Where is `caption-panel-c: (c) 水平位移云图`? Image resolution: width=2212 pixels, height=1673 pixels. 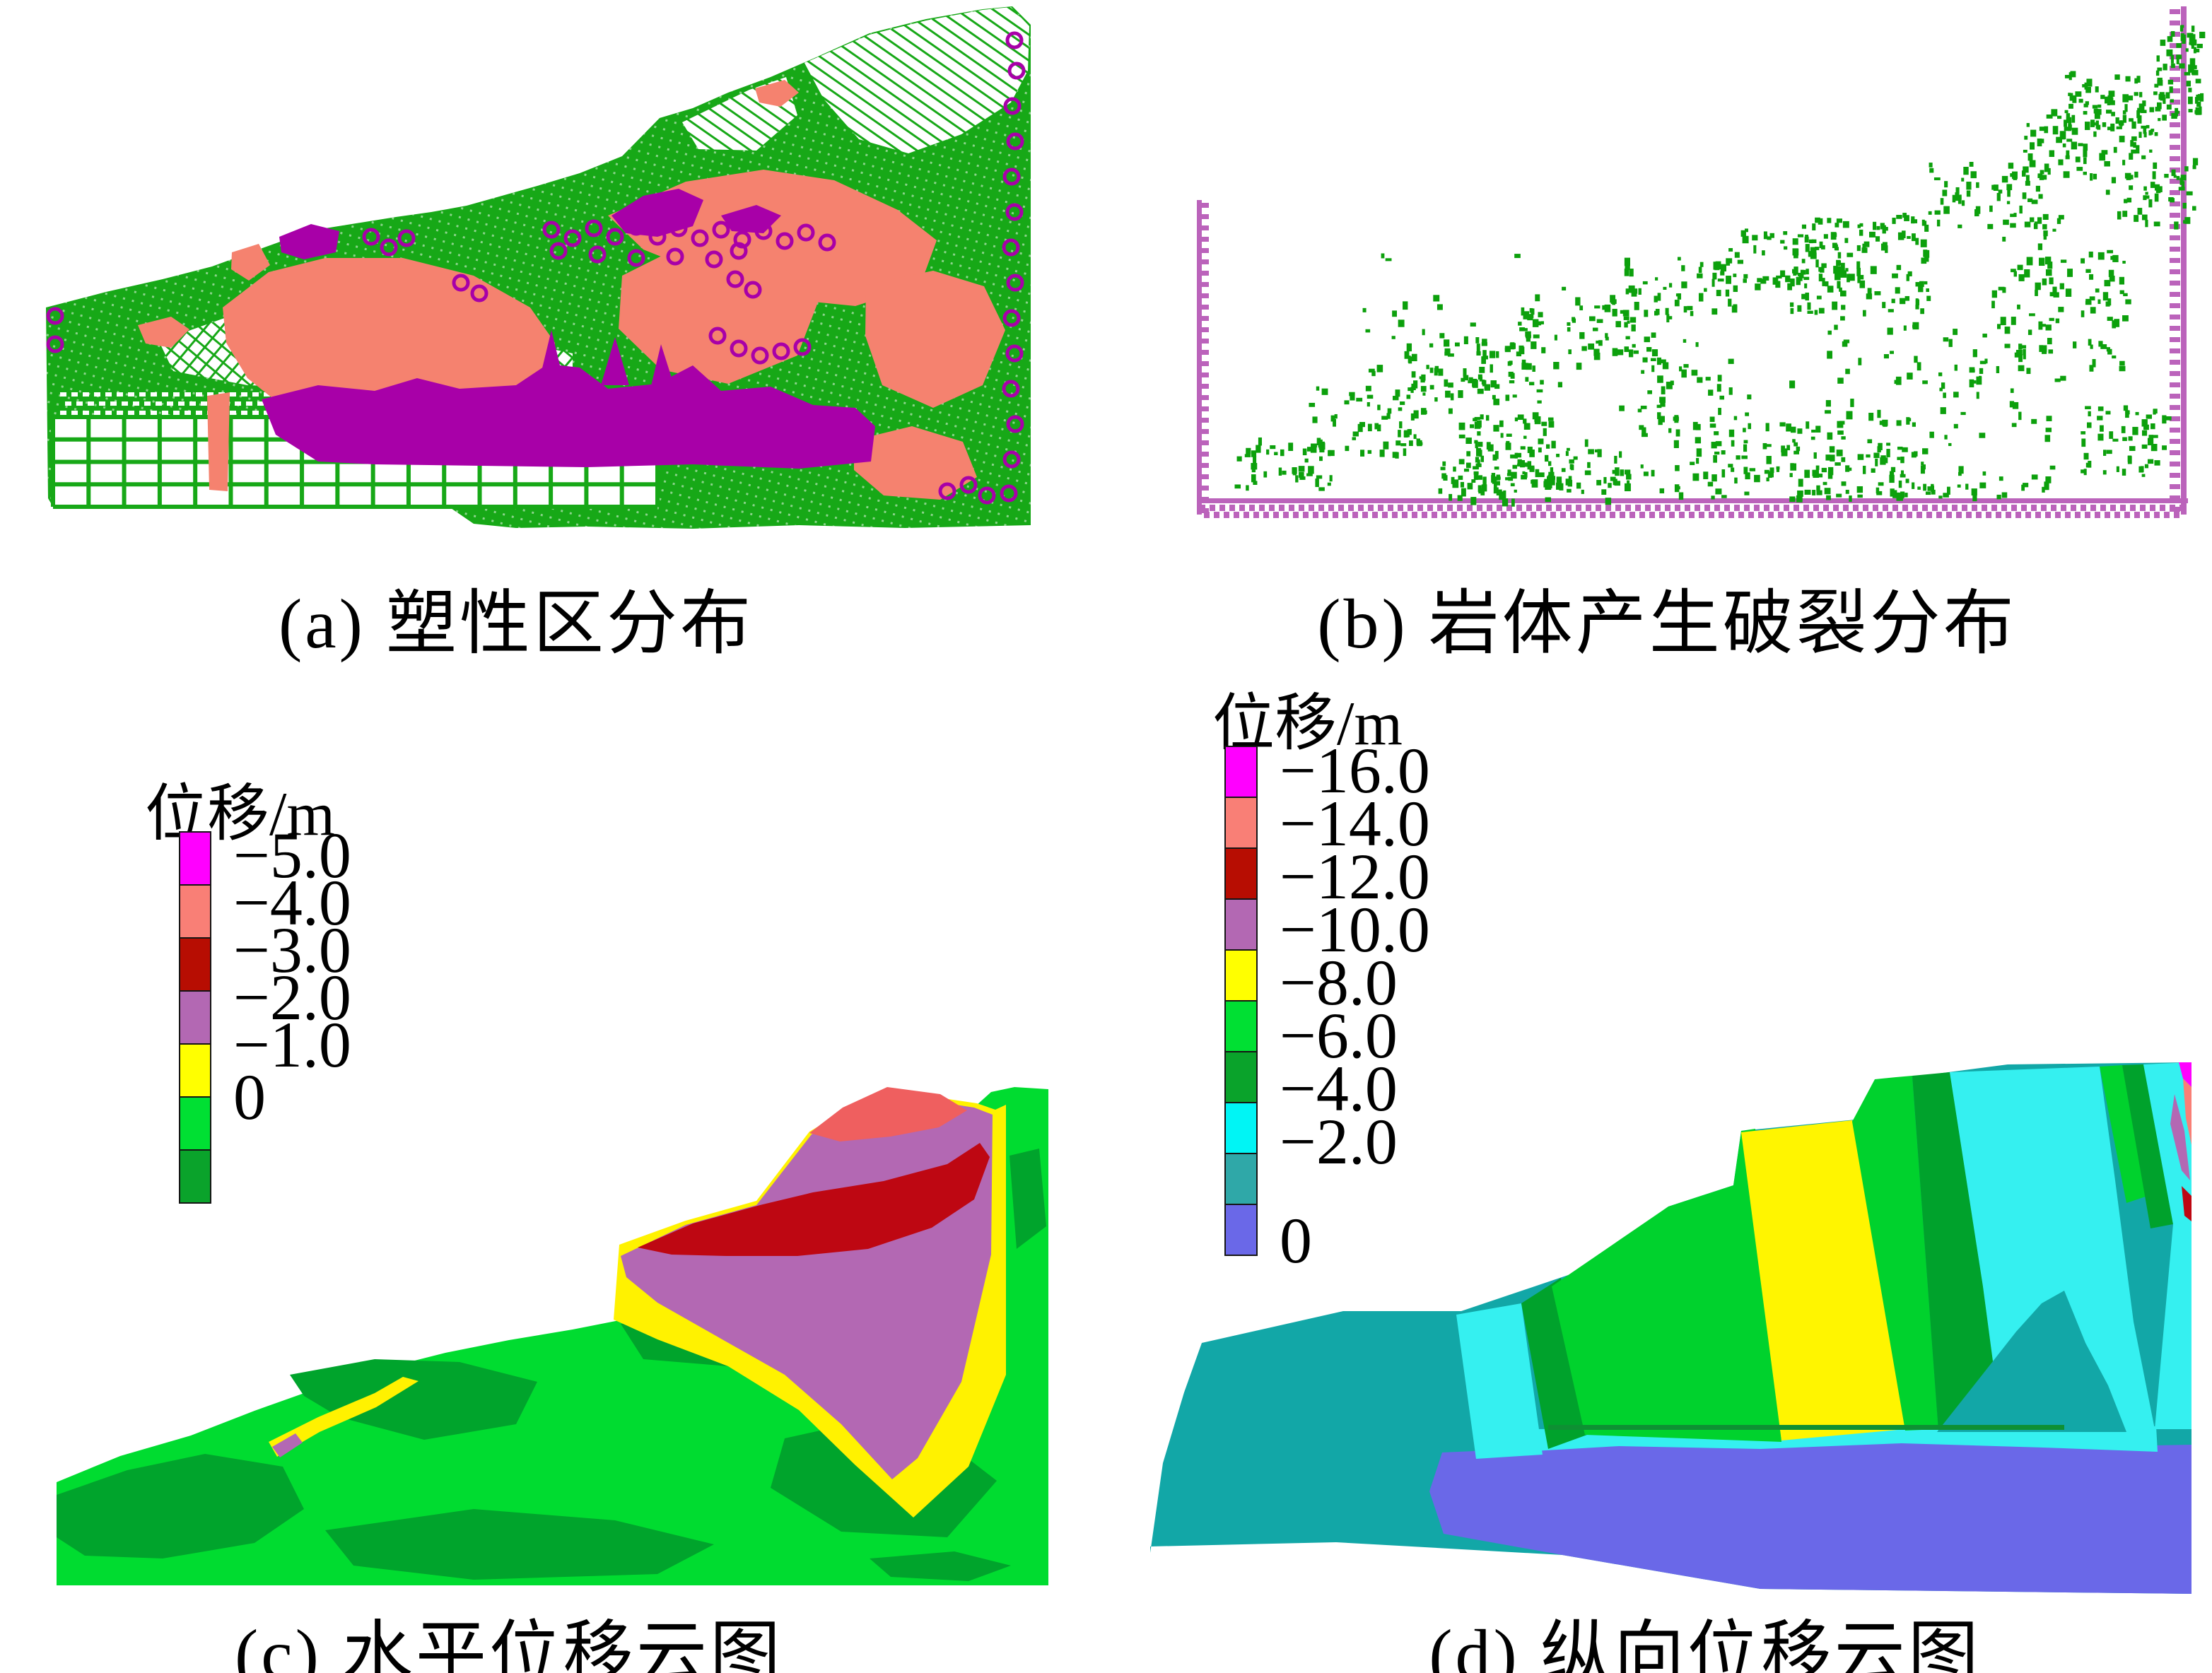 caption-panel-c: (c) 水平位移云图 is located at coordinates (509, 1644).